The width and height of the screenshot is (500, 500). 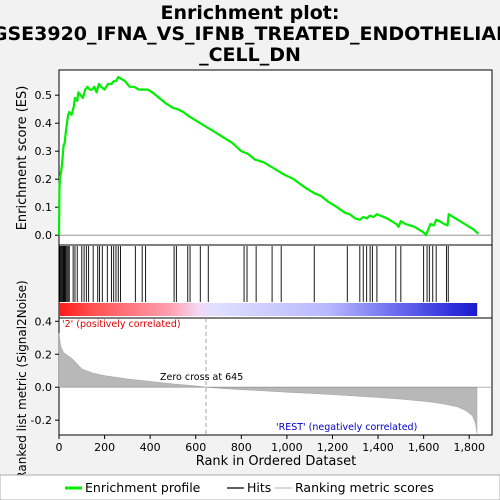 I want to click on legend-box, so click(x=250, y=487).